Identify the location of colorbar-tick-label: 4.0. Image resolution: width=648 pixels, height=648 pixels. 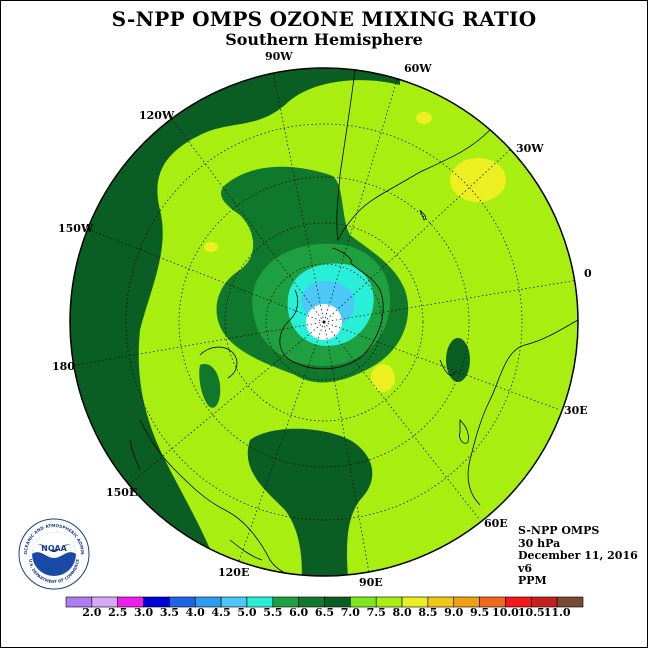
(195, 612).